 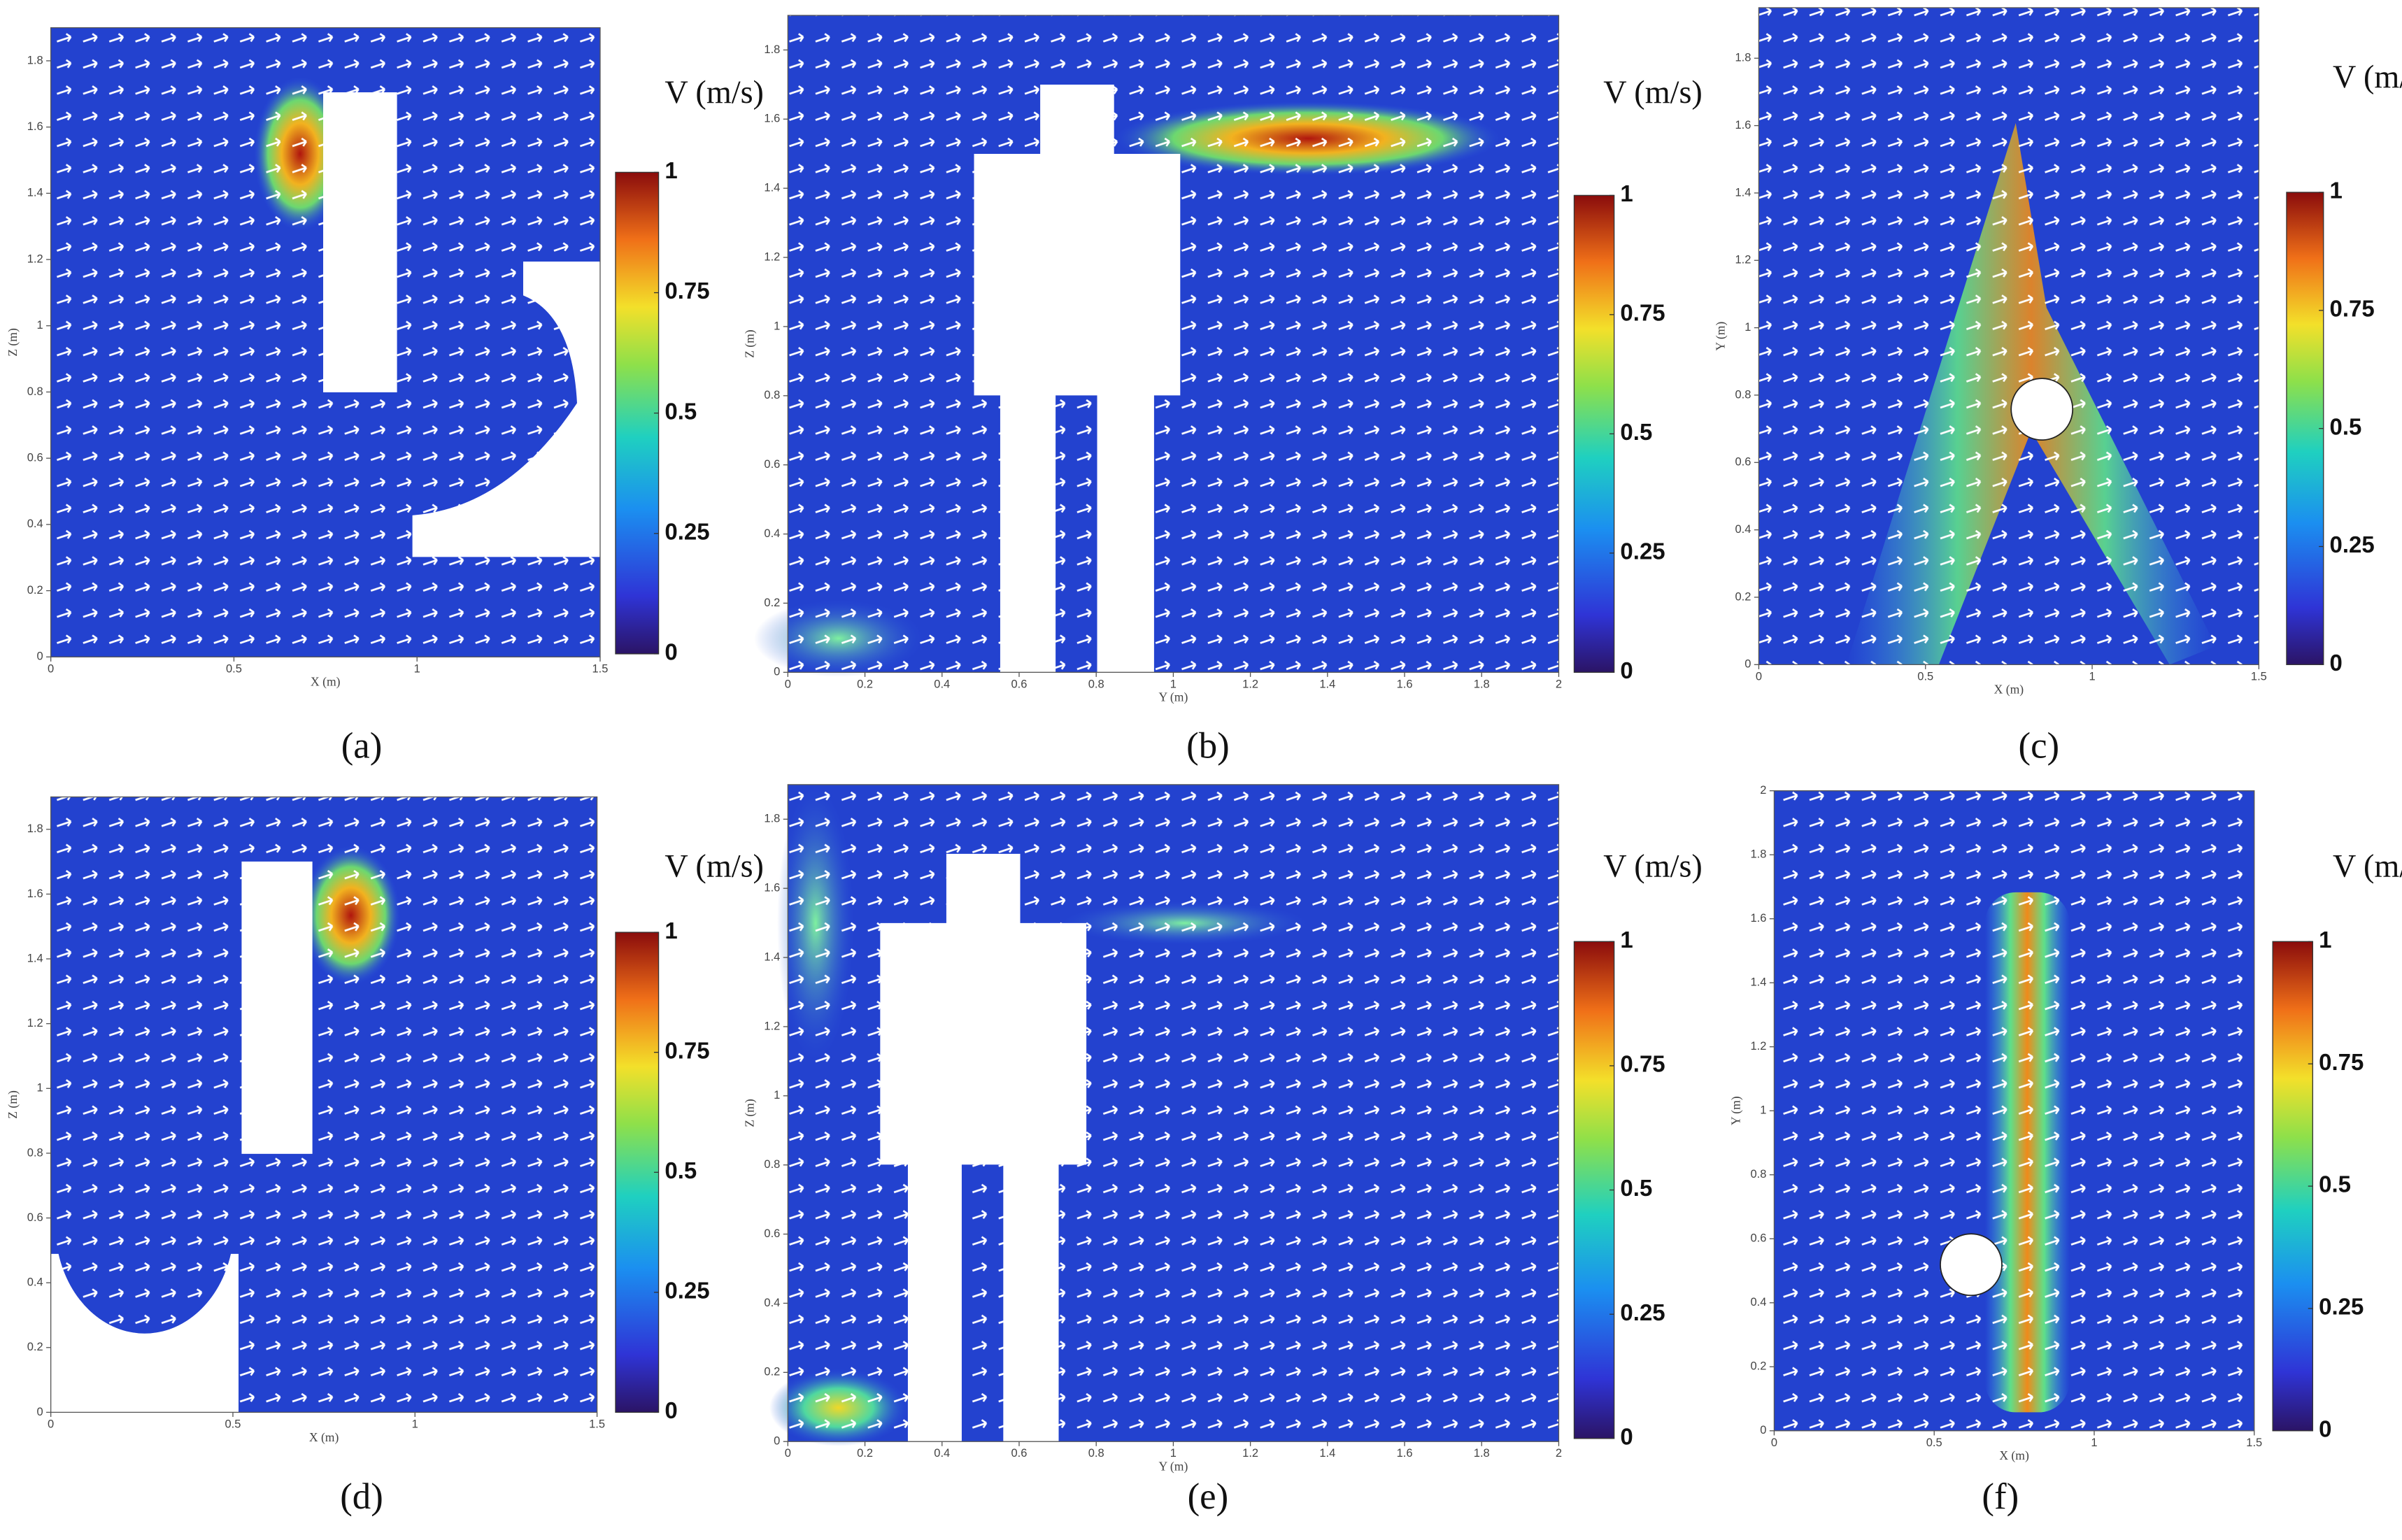 What do you see at coordinates (2039, 745) in the screenshot?
I see `panel-label: (c)` at bounding box center [2039, 745].